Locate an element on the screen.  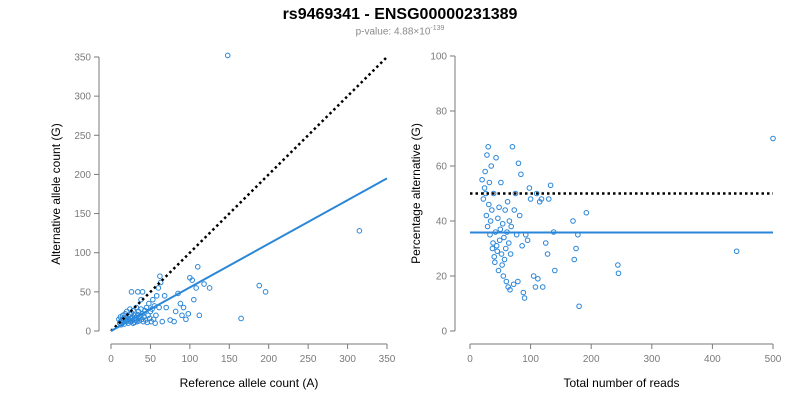
left-x-tick-label: 0 is located at coordinates (111, 359).